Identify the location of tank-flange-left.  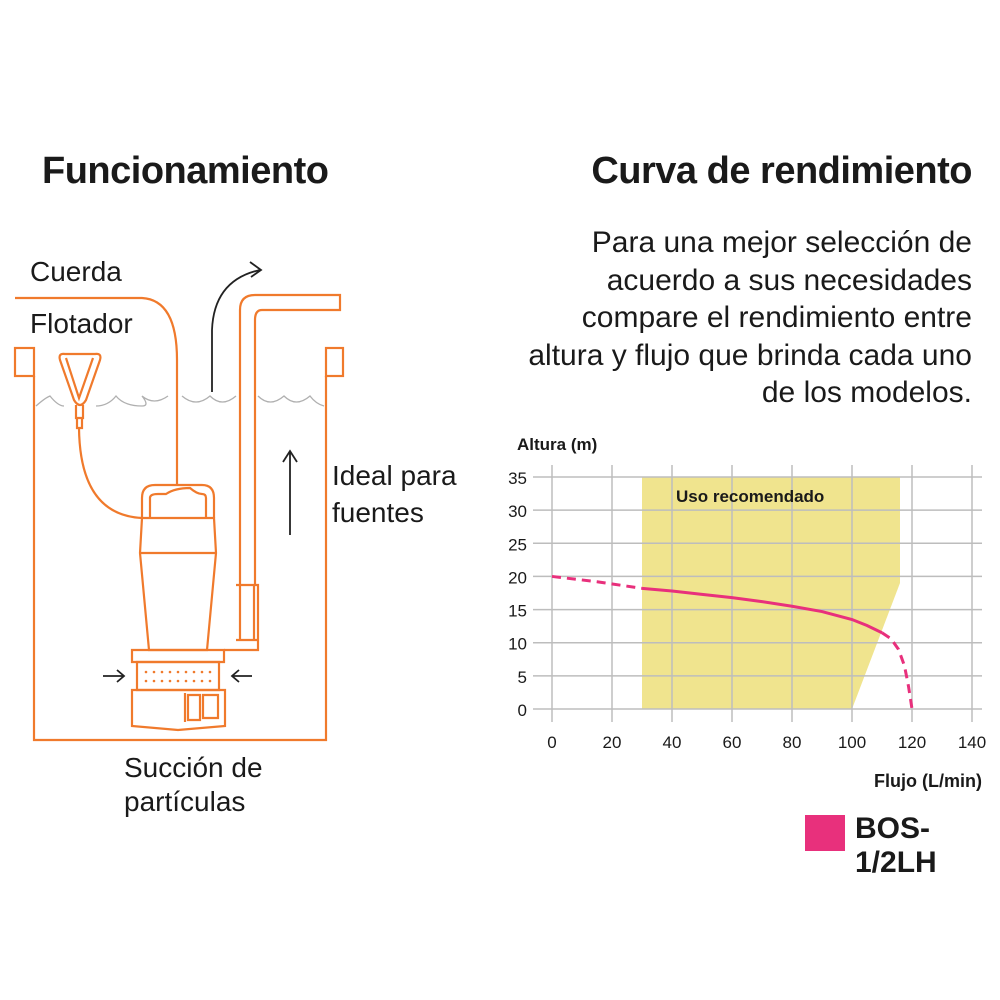
(24, 362).